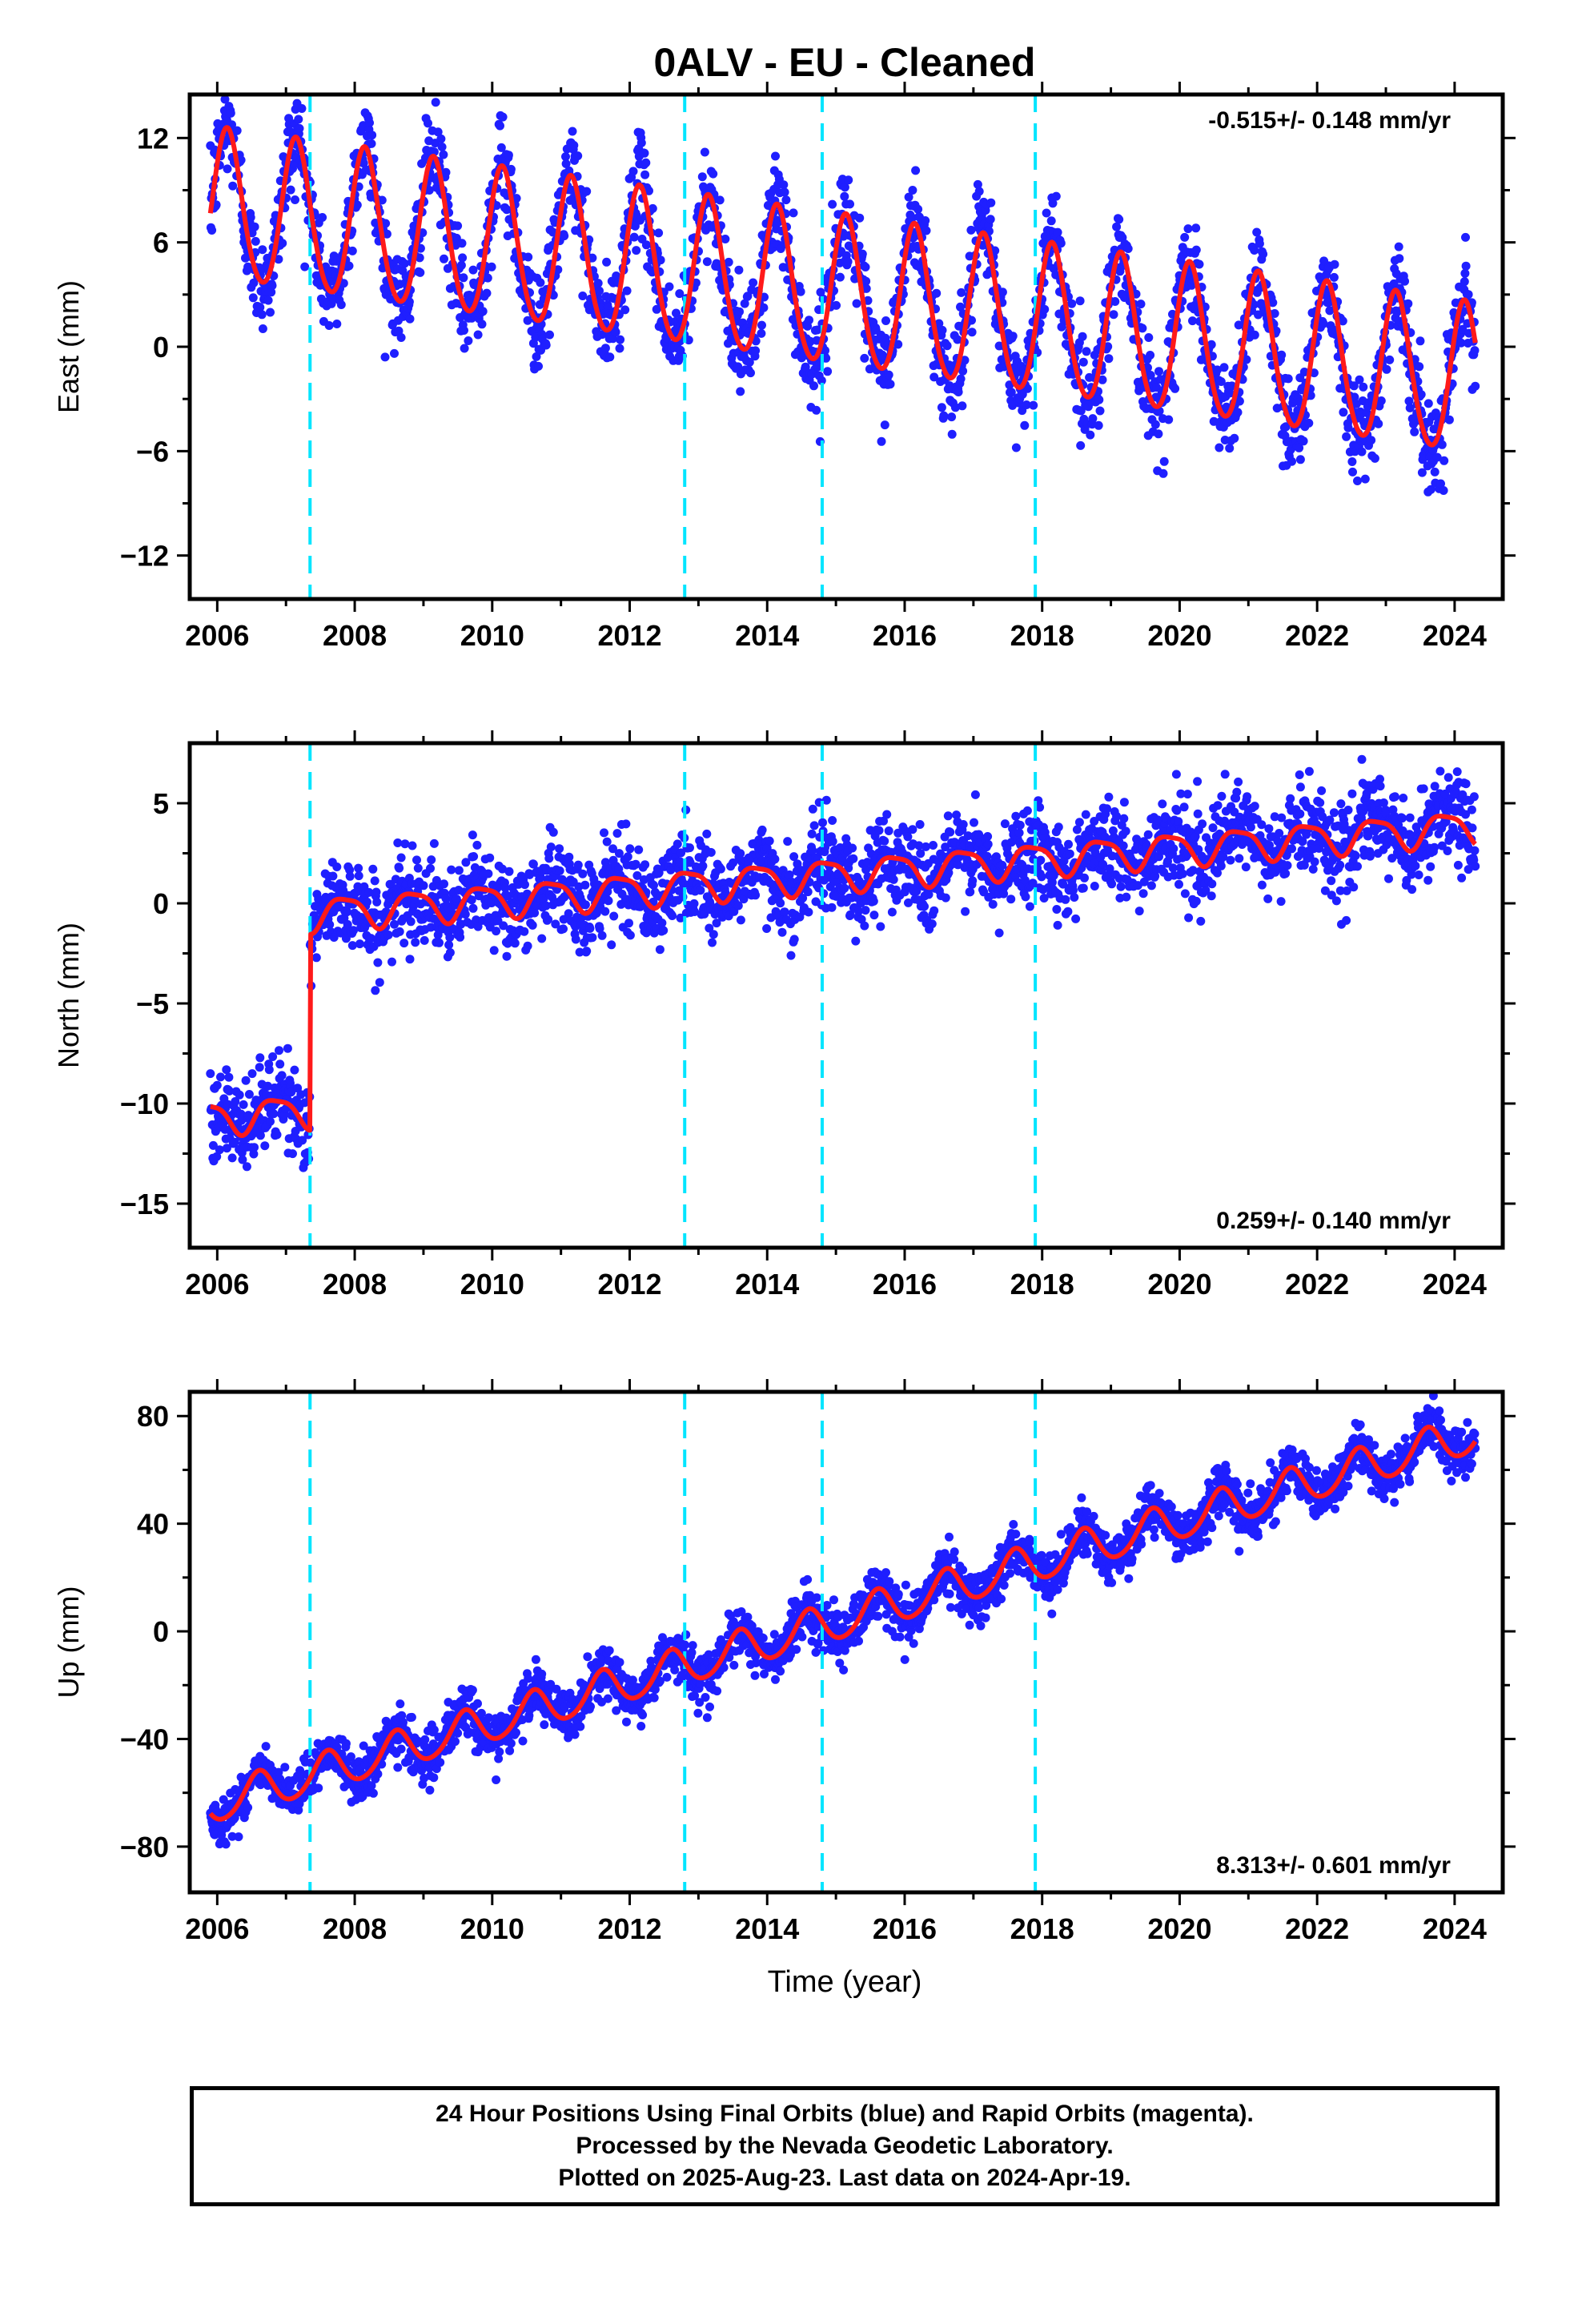  Describe the element at coordinates (767, 635) in the screenshot. I see `x-tick-label: 2014` at that location.